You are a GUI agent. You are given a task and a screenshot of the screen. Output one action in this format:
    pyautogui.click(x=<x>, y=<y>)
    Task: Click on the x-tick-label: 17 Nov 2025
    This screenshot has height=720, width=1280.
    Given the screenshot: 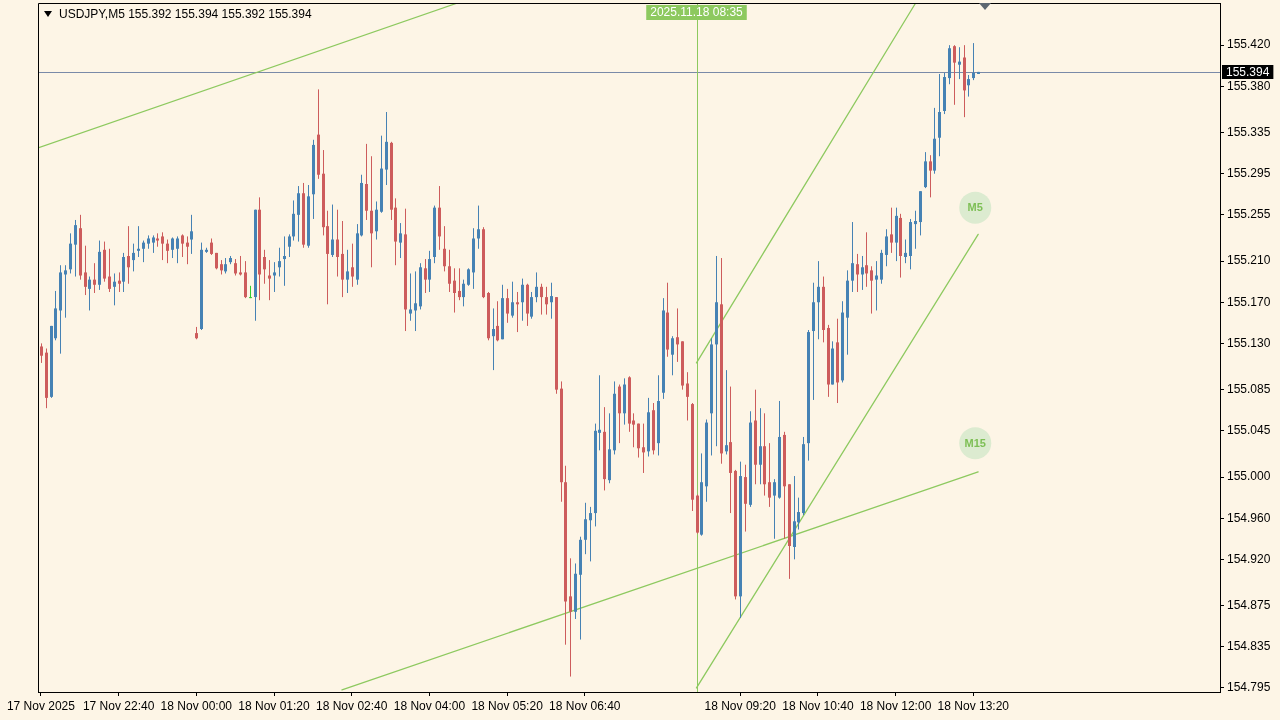 What is the action you would take?
    pyautogui.click(x=41, y=705)
    